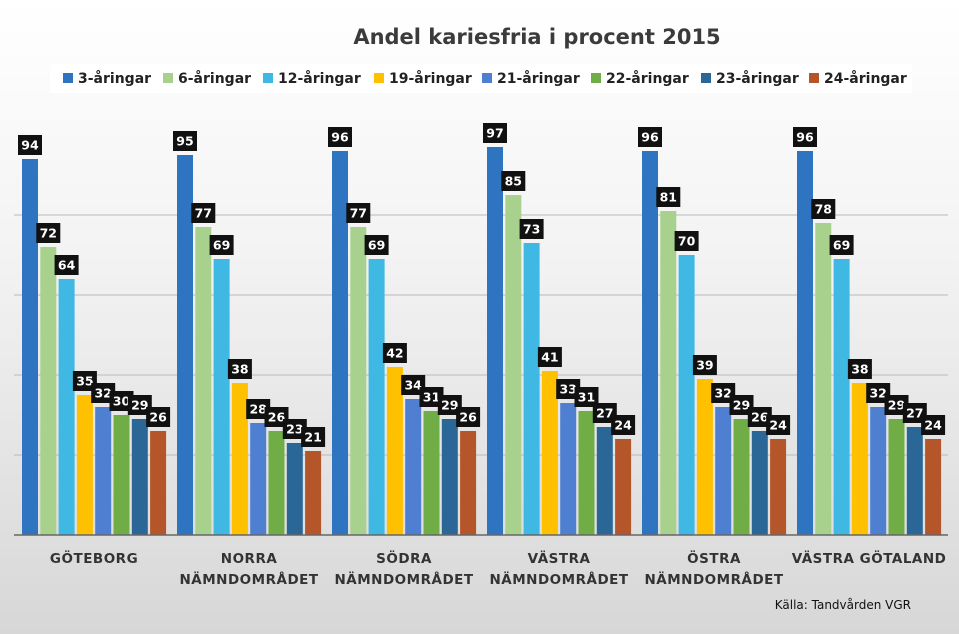 The width and height of the screenshot is (959, 634). Describe the element at coordinates (277, 417) in the screenshot. I see `data-label: 26` at that location.